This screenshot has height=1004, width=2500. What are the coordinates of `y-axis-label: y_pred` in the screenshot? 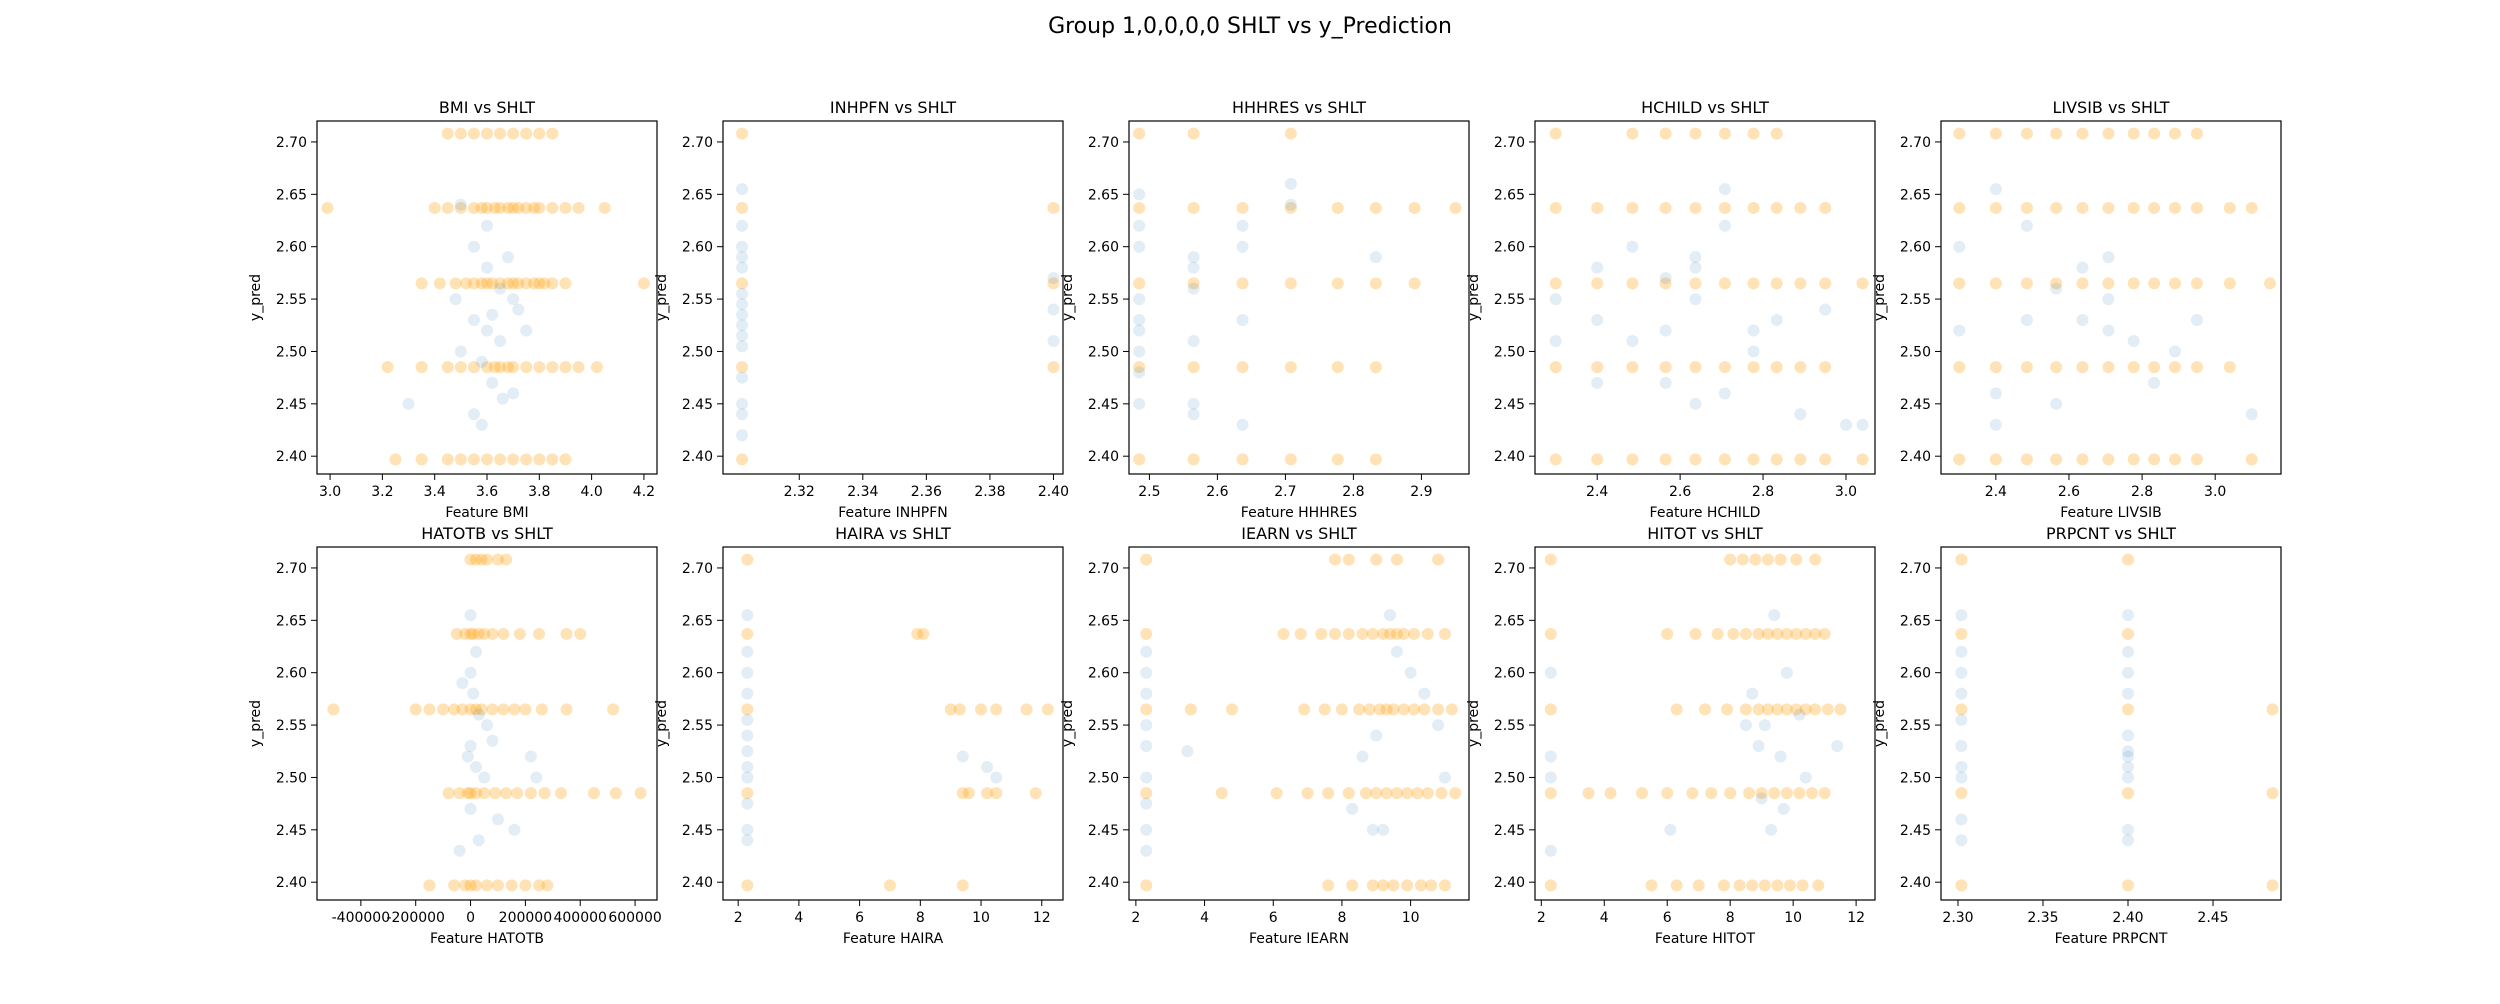 It's located at (1880, 723).